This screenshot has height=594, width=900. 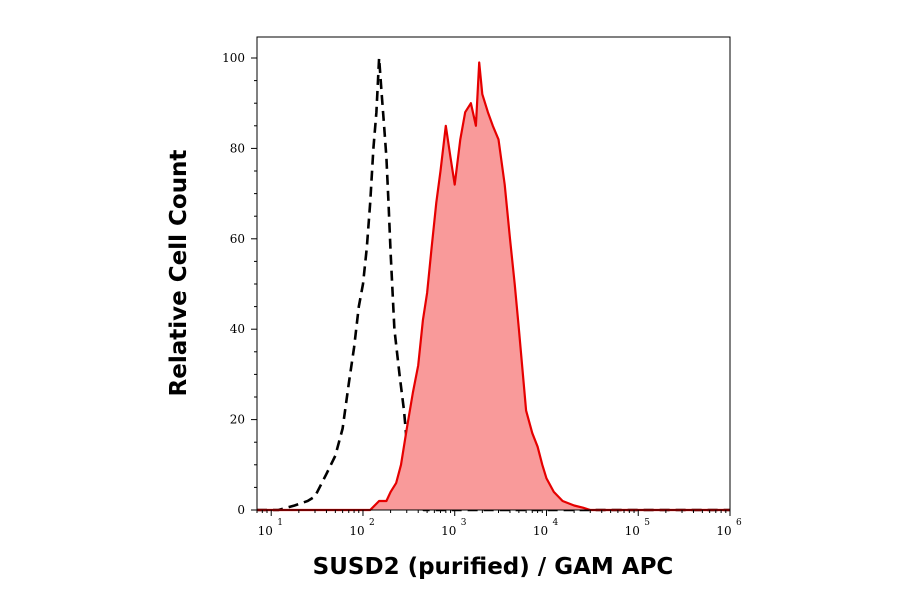 I want to click on x-tick-exponent: 4, so click(x=555, y=523).